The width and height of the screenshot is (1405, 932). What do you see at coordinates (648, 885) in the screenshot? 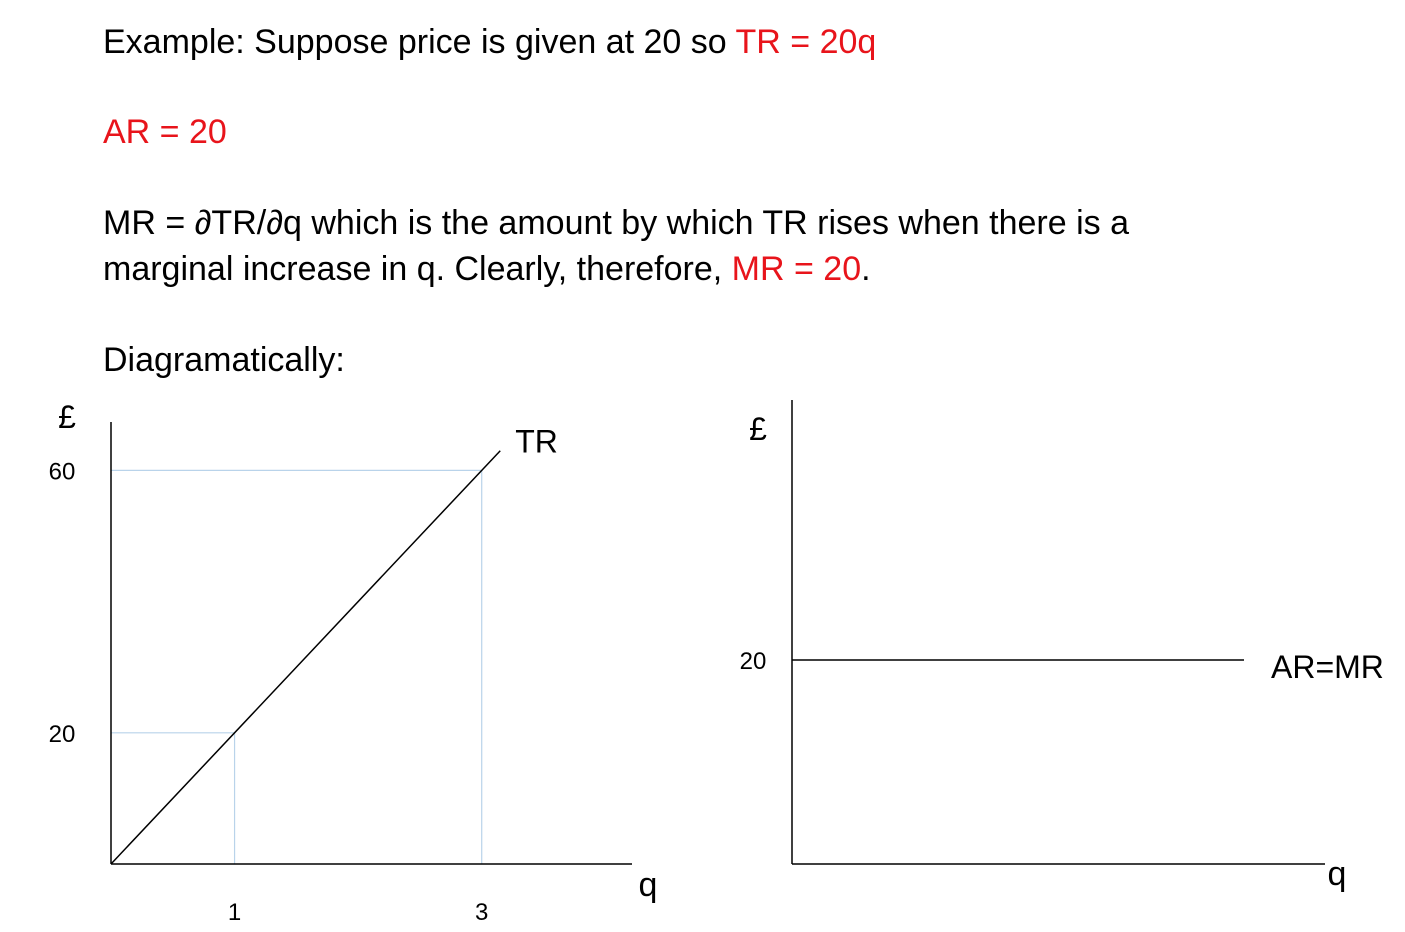
I see `chart1-x-axis-label: q` at bounding box center [648, 885].